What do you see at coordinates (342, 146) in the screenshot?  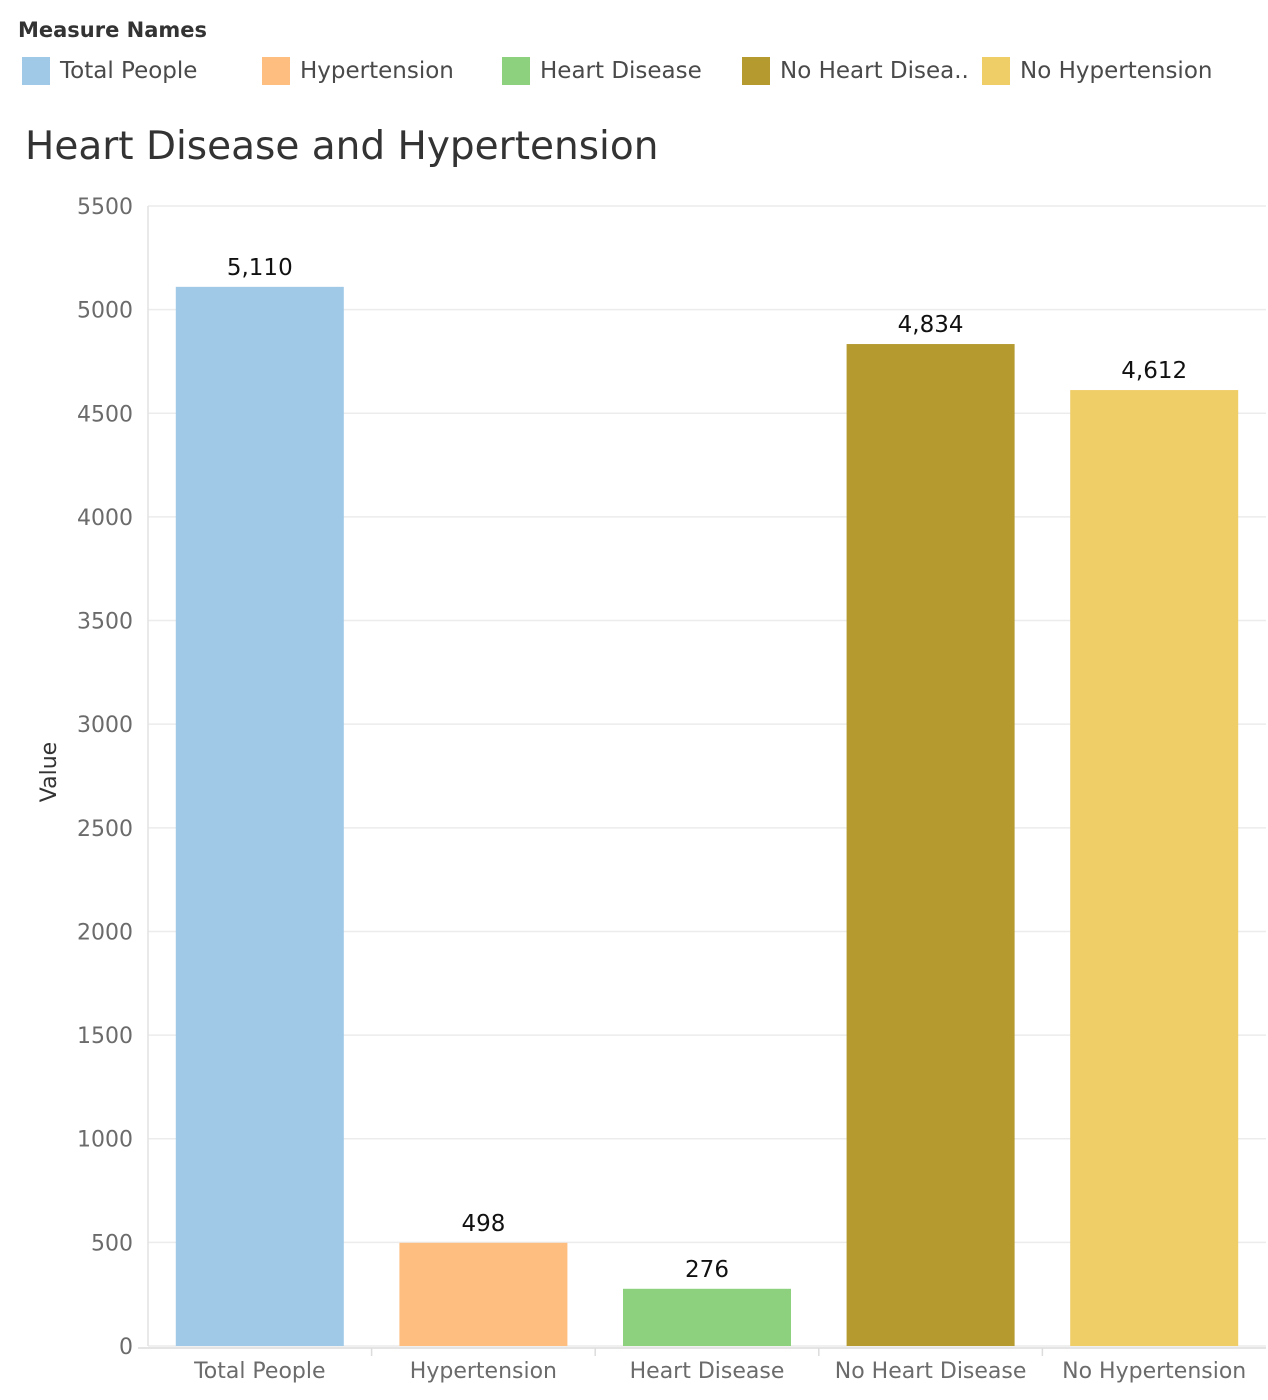 I see `chart-title: Heart Disease and Hypertension` at bounding box center [342, 146].